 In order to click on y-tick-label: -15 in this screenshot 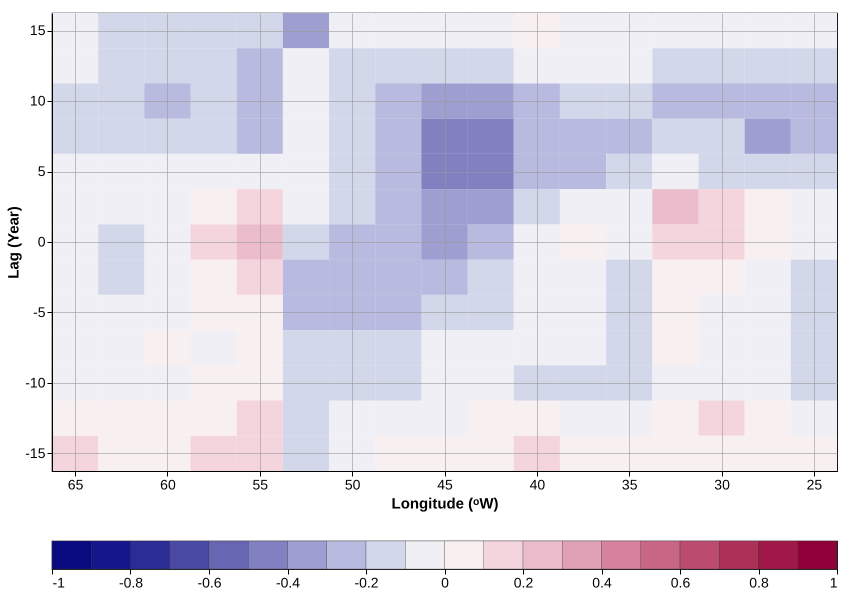, I will do `click(35, 452)`.